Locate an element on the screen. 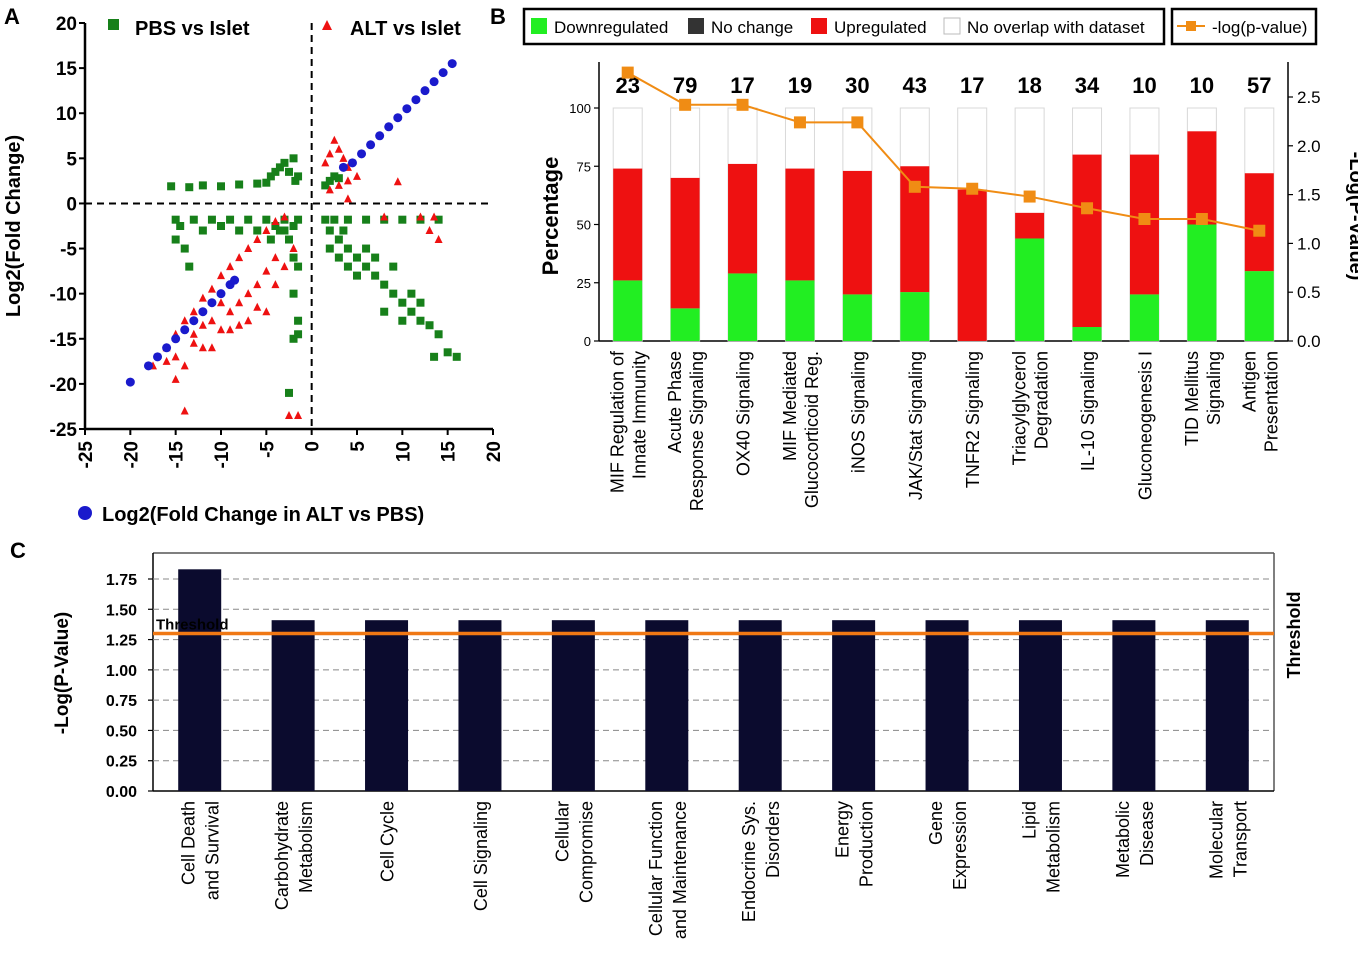 The height and width of the screenshot is (966, 1358). category-label-c: Carbohydrate is located at coordinates (282, 855).